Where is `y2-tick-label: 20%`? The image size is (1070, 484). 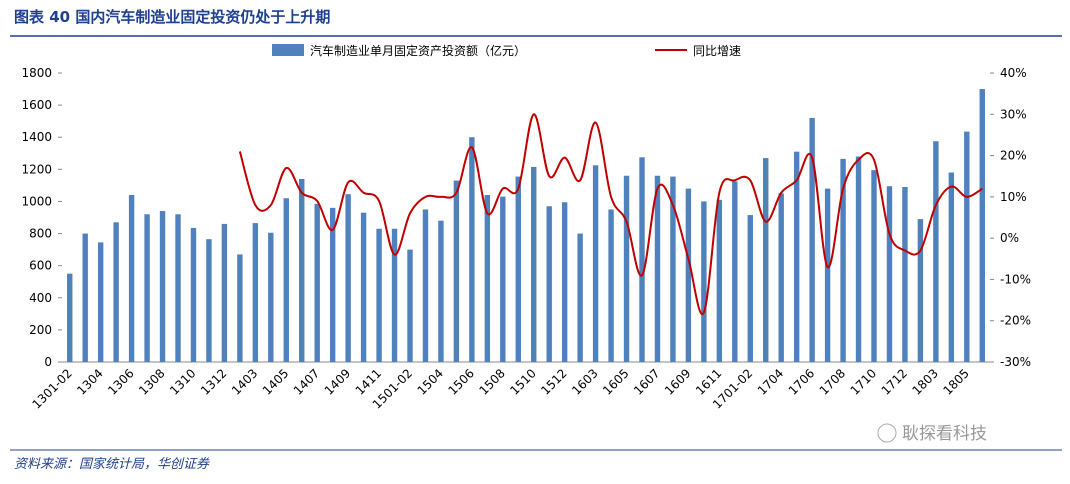 y2-tick-label: 20% is located at coordinates (1013, 156).